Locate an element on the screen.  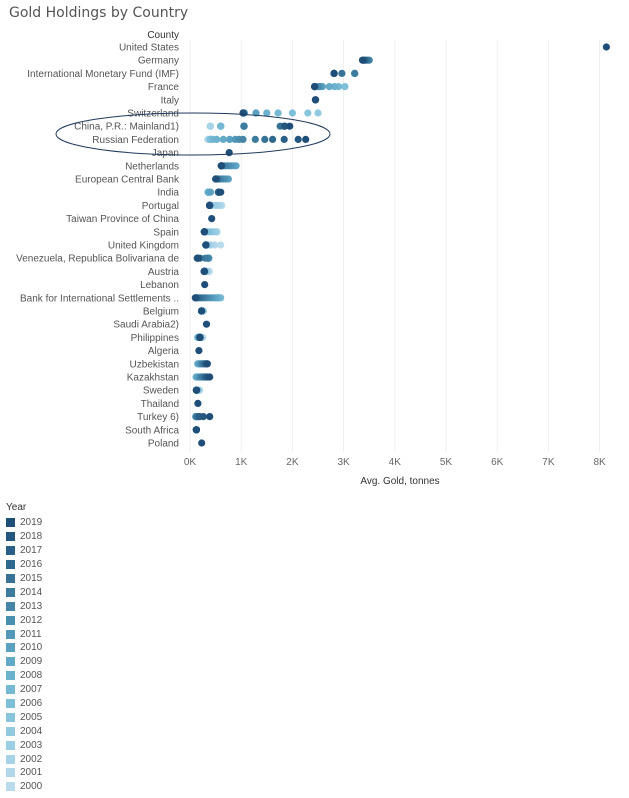
legend-label: 2019 is located at coordinates (31, 523).